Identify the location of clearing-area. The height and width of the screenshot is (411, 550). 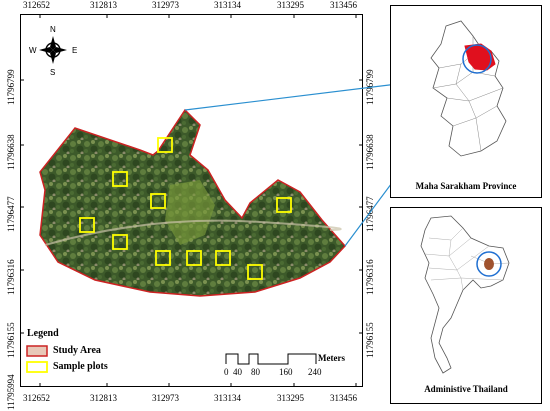
(190, 212).